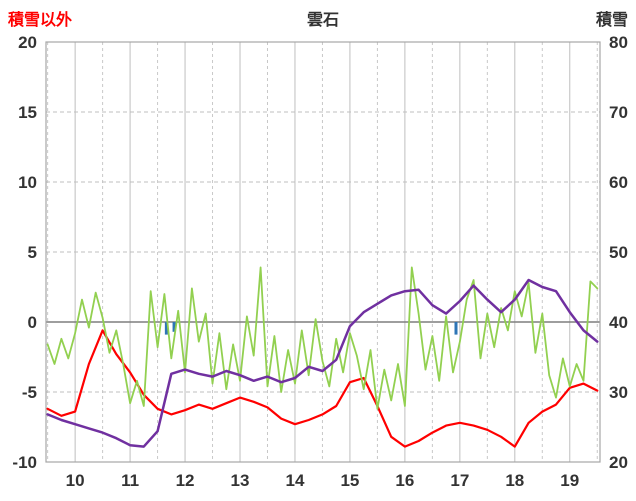  I want to click on x-axis-tick-label: 15, so click(349, 480).